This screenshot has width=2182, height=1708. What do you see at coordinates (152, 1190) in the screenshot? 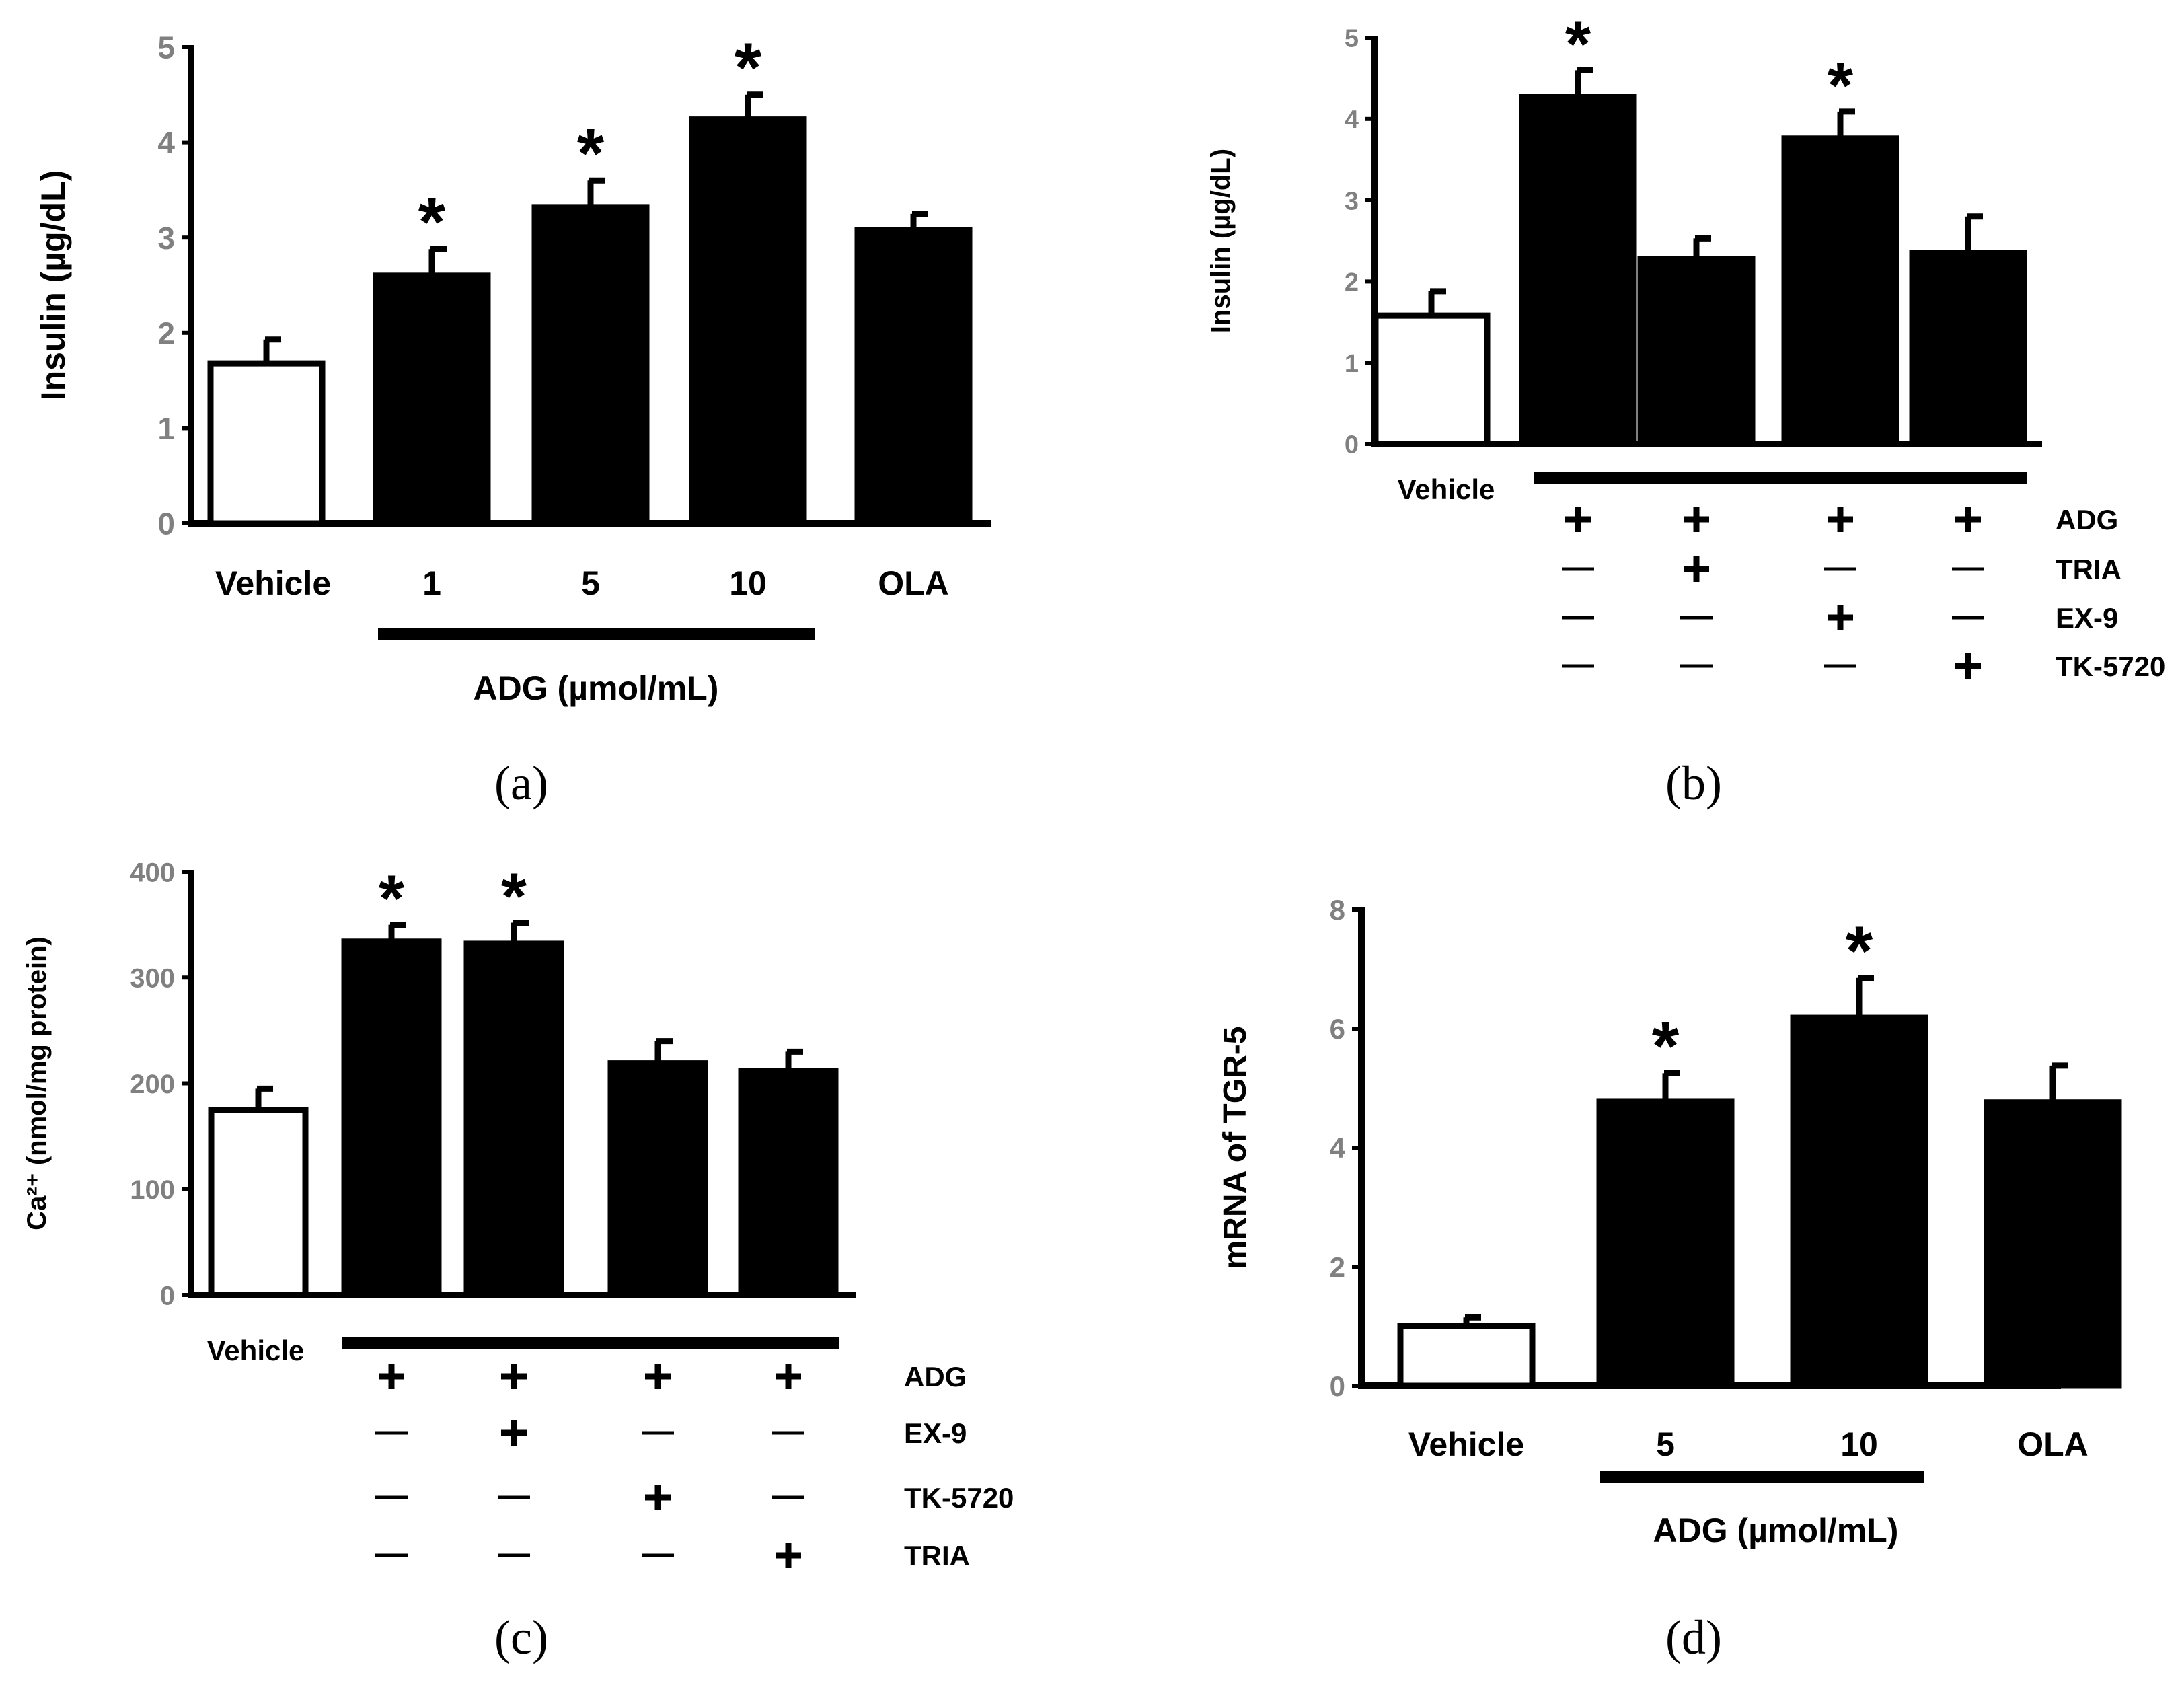
I see `y-tick-label: 100` at bounding box center [152, 1190].